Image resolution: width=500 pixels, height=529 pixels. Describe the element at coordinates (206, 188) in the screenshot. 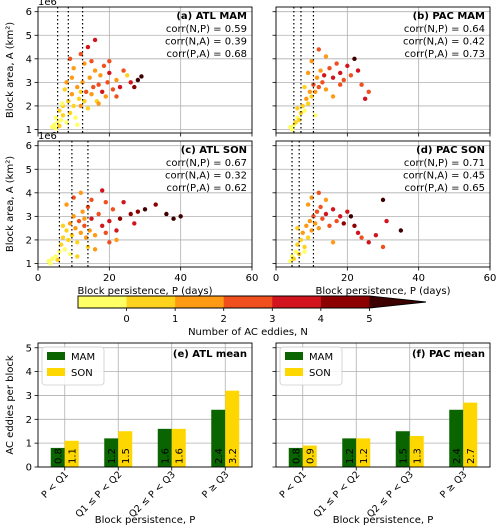

I see `correlation-label: corr(P,A) = 0.62` at that location.